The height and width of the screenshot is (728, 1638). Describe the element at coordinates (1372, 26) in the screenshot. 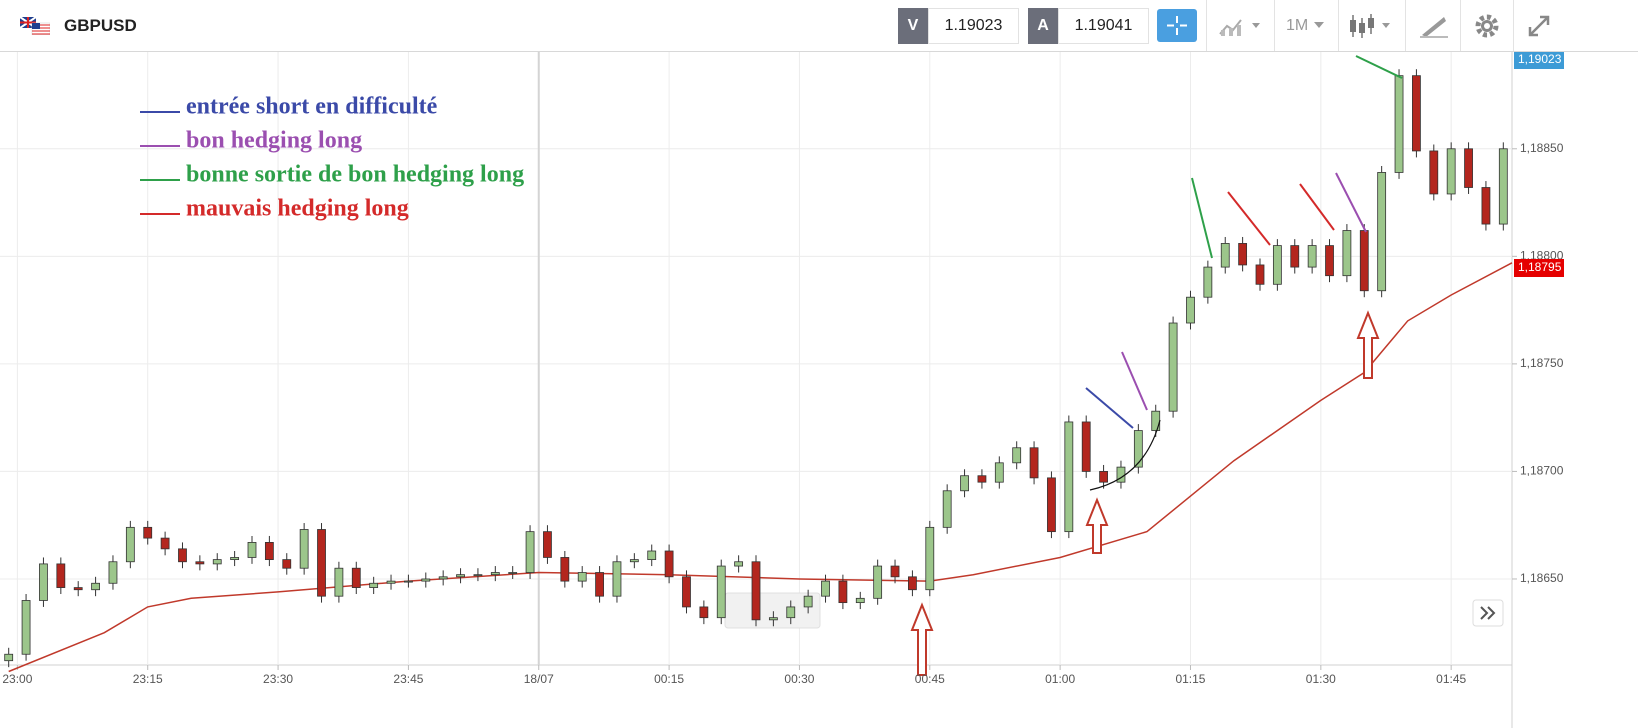

I see `candles-button` at that location.